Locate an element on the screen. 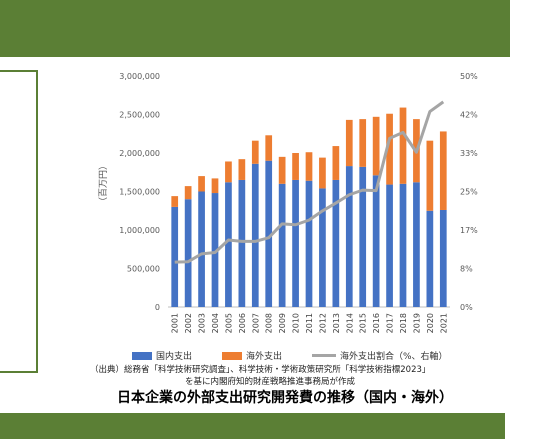 Image resolution: width=559 pixels, height=439 pixels. legend-swatch-domestic is located at coordinates (142, 355).